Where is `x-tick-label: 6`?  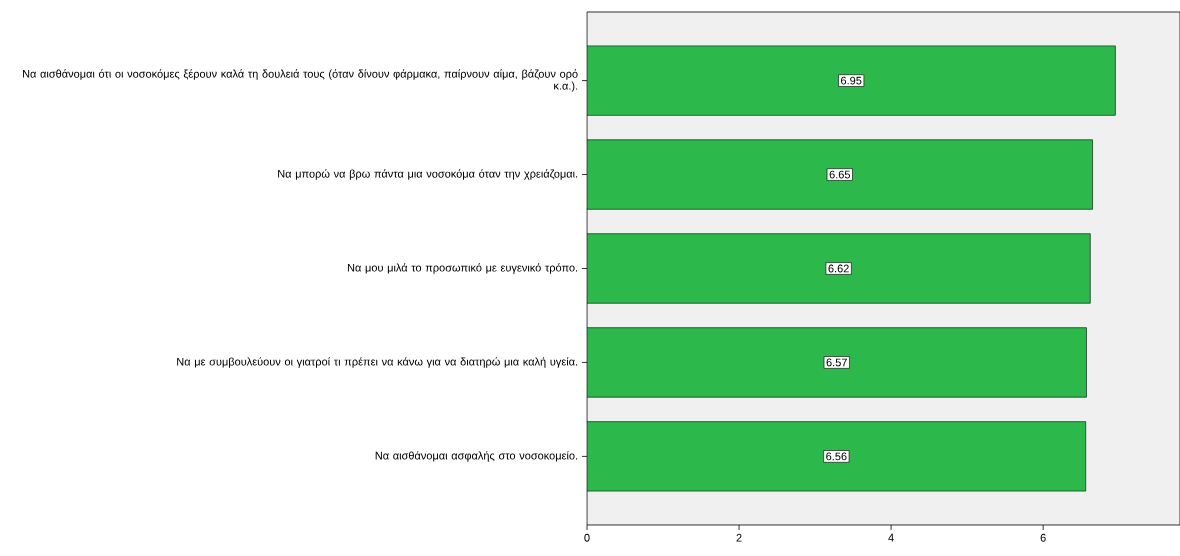
x-tick-label: 6 is located at coordinates (1043, 537).